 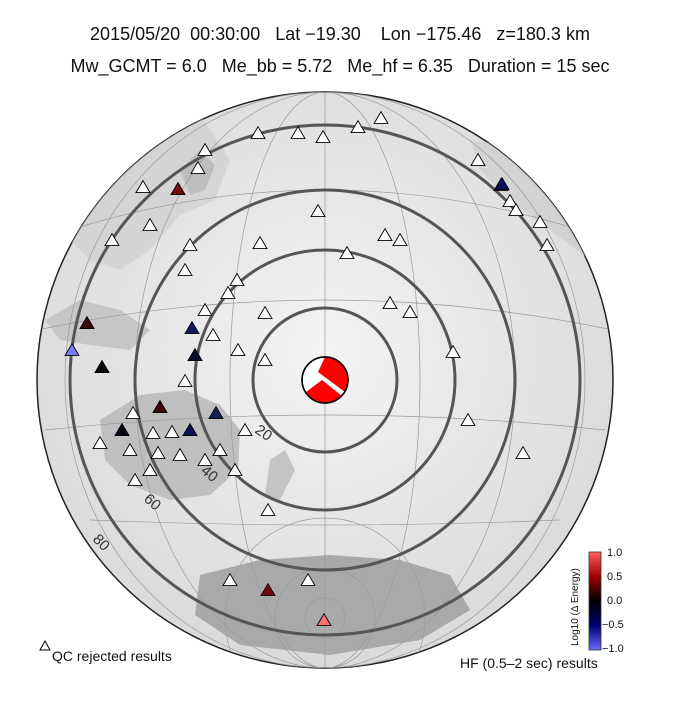 I want to click on cb-tick-3: 0.0, so click(x=614, y=601).